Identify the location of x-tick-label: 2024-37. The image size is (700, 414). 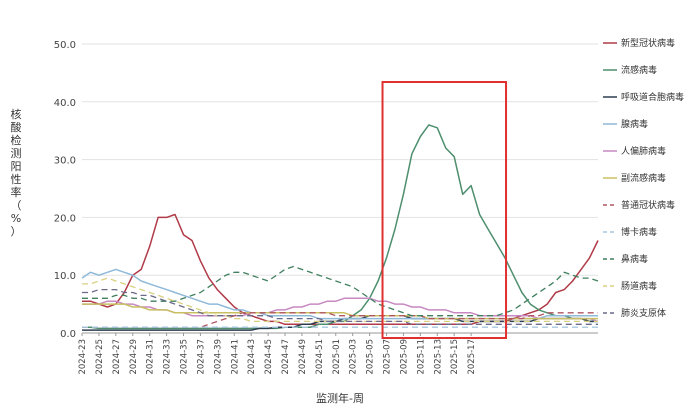
(201, 357).